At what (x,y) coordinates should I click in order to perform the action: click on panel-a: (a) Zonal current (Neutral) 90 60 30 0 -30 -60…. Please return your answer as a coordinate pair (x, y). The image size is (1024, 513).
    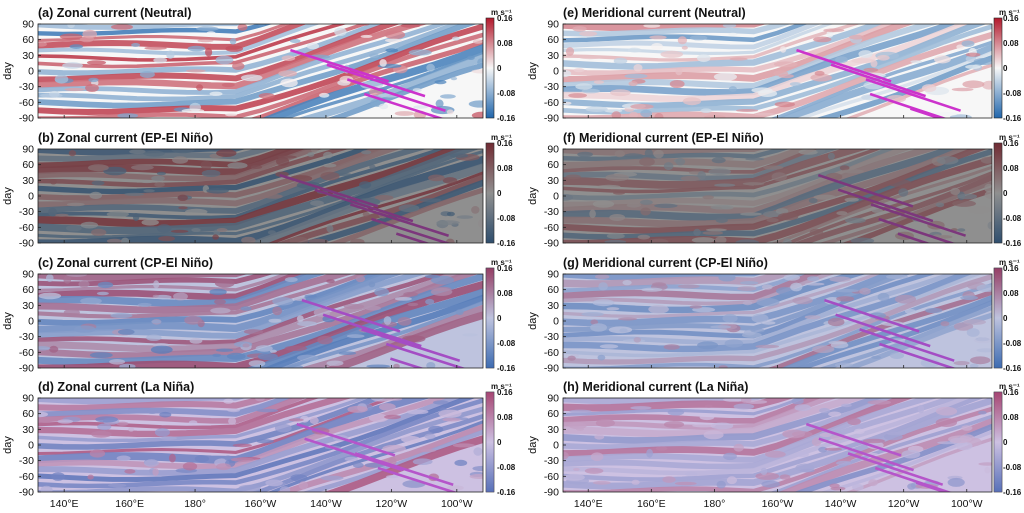
    Looking at the image, I should click on (259, 65).